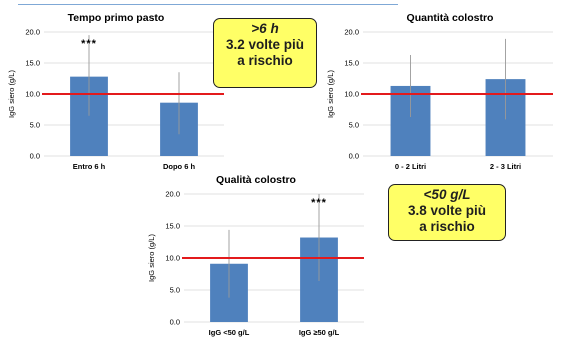 Image resolution: width=567 pixels, height=341 pixels. What do you see at coordinates (256, 180) in the screenshot?
I see `chart-title: Qualità colostro` at bounding box center [256, 180].